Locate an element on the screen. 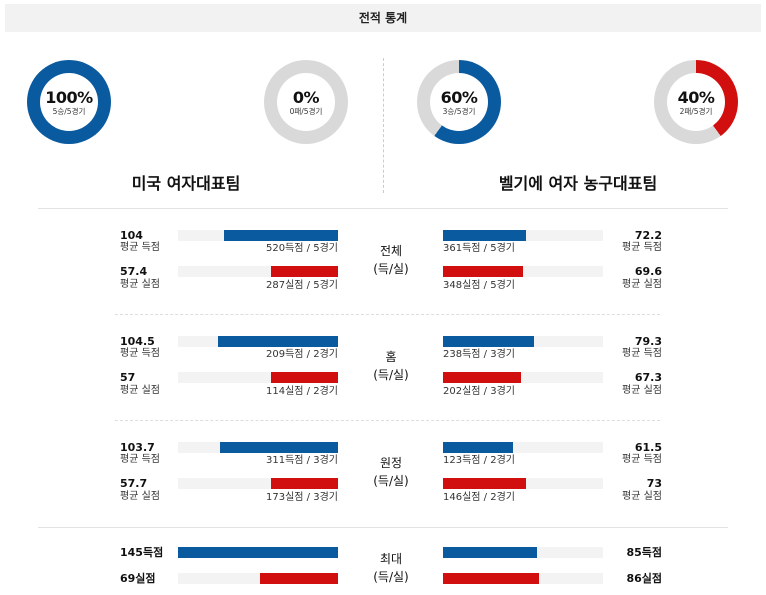 The image size is (766, 595). donut-record: 2패/5경기 is located at coordinates (696, 111).